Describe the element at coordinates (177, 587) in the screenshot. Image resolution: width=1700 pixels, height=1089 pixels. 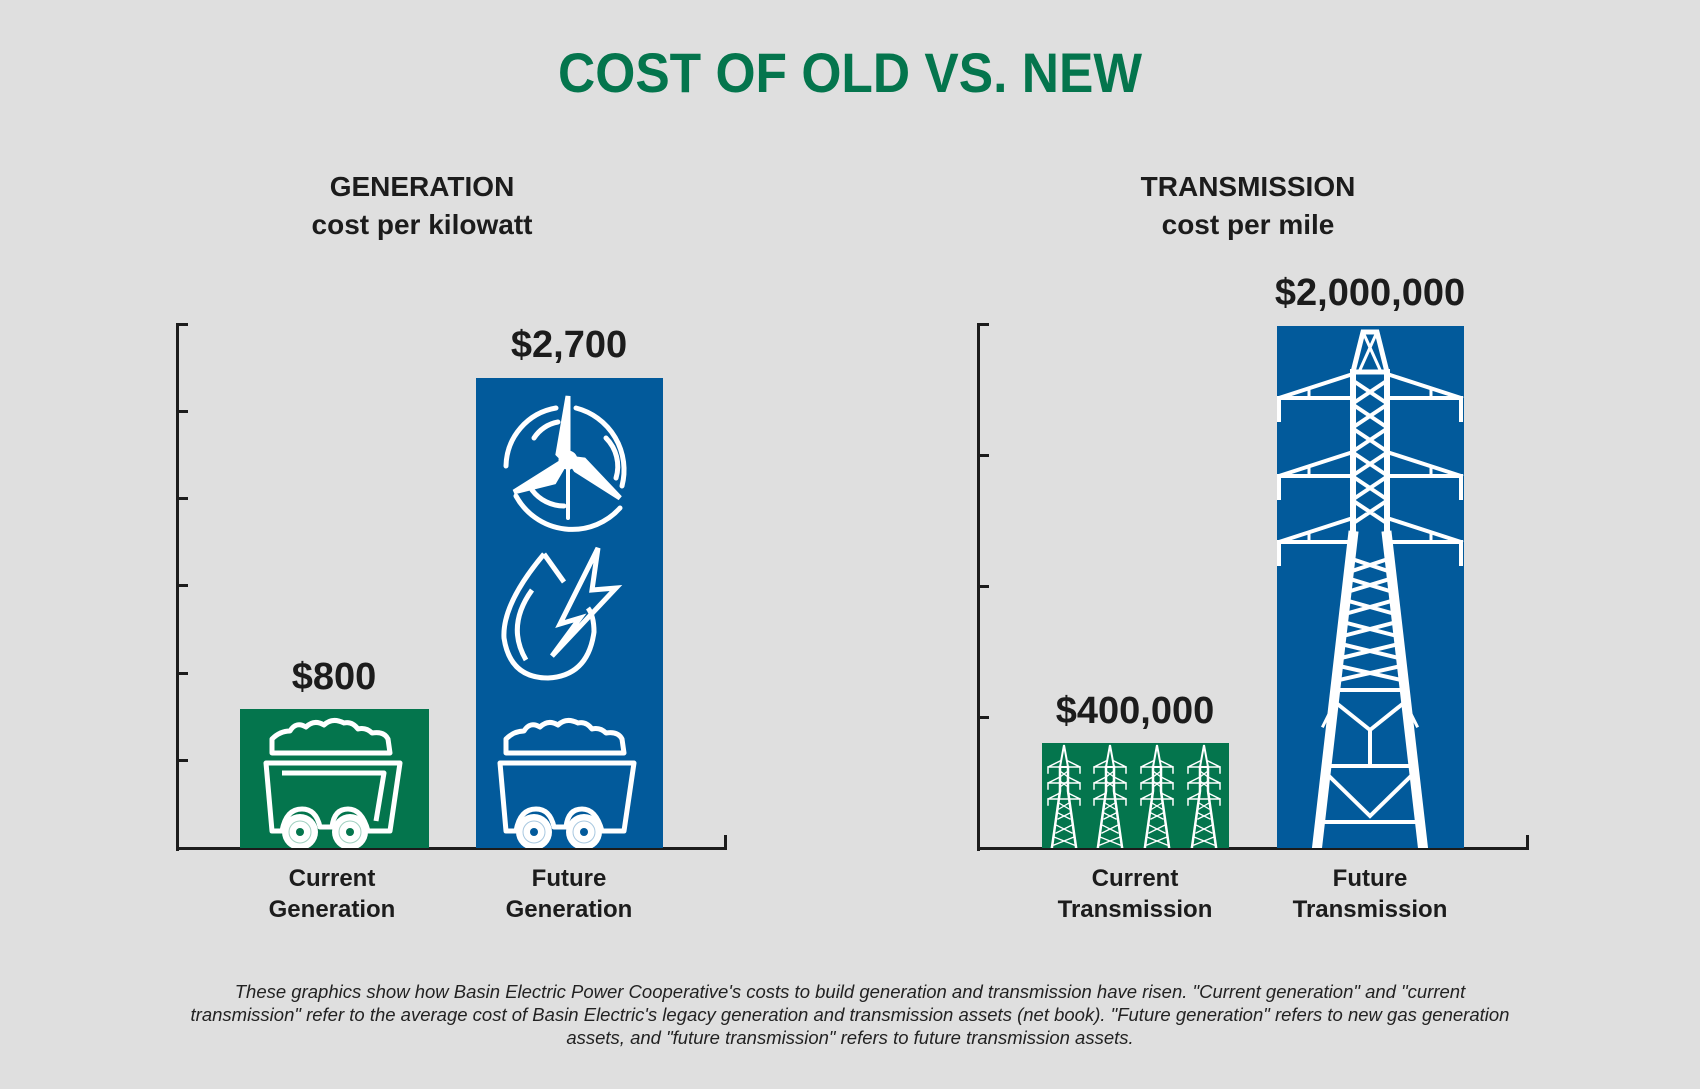
I see `generation-y-axis` at that location.